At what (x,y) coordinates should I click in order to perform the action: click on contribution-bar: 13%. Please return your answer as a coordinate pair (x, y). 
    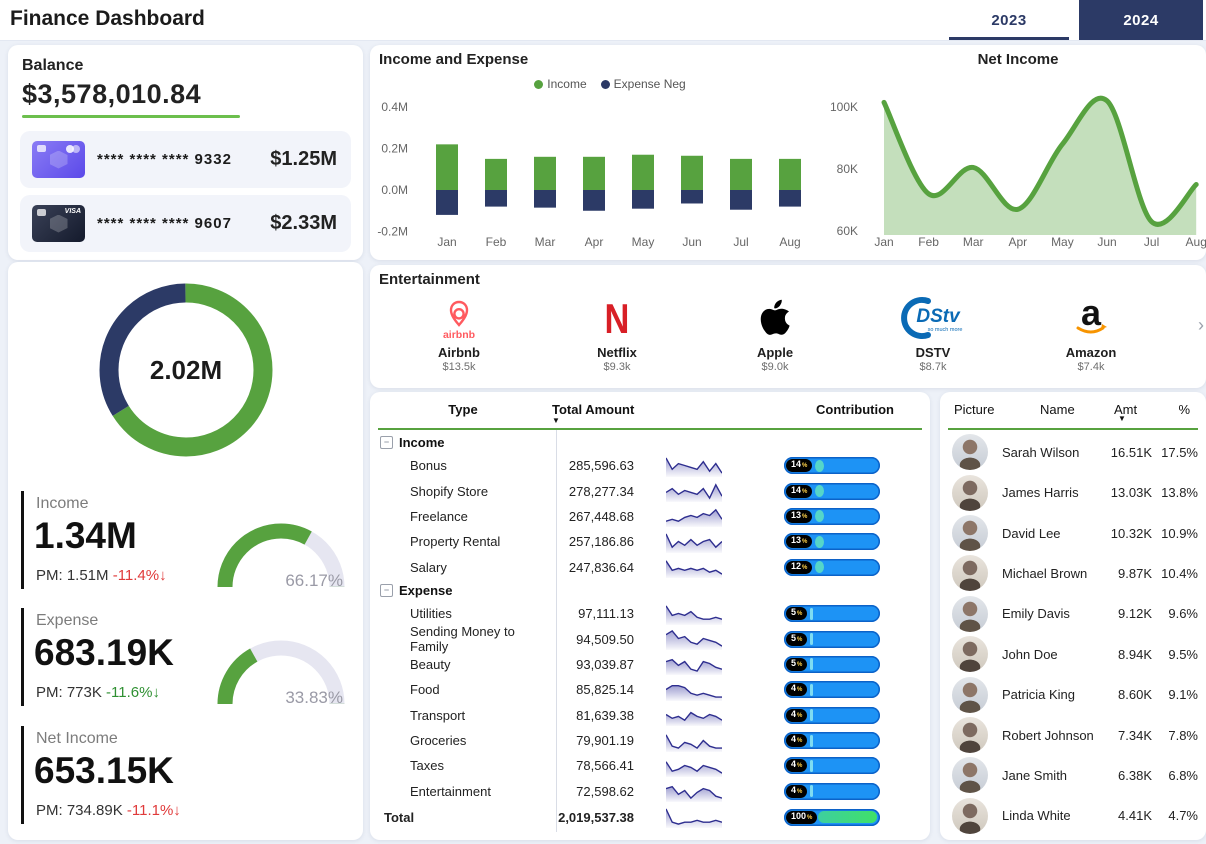
    Looking at the image, I should click on (832, 542).